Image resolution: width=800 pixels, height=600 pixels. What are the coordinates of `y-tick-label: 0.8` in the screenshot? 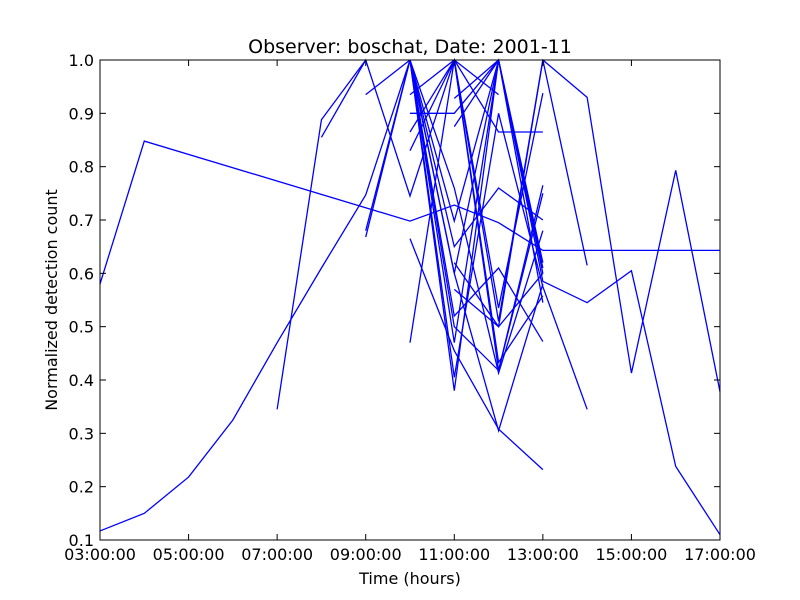 It's located at (81, 167).